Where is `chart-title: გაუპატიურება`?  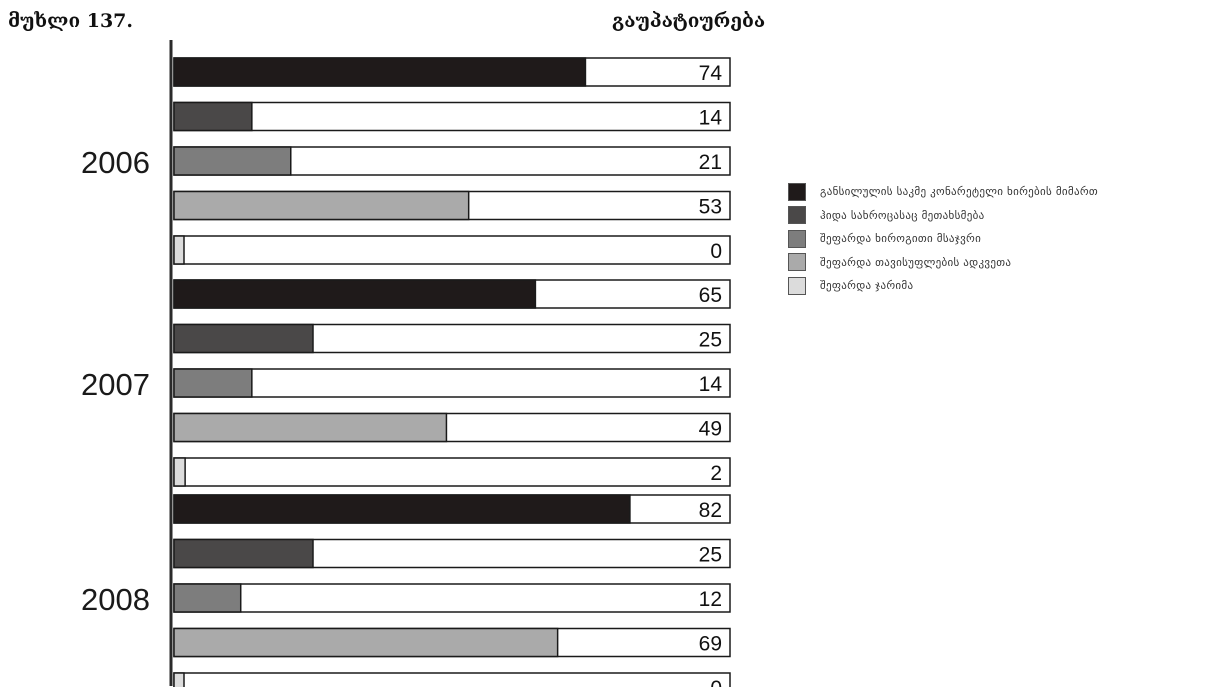
chart-title: გაუპატიურება is located at coordinates (689, 21).